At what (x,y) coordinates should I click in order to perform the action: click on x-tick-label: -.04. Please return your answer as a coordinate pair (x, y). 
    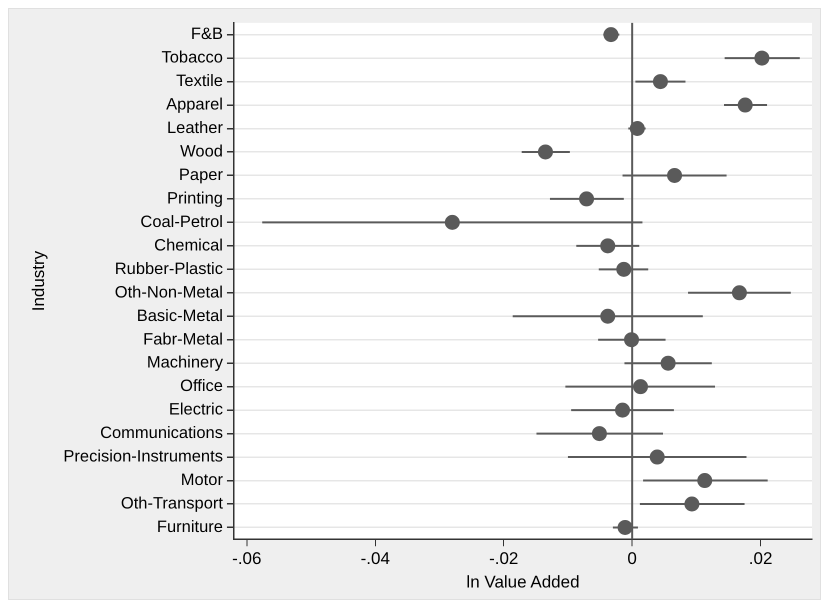
    Looking at the image, I should click on (375, 558).